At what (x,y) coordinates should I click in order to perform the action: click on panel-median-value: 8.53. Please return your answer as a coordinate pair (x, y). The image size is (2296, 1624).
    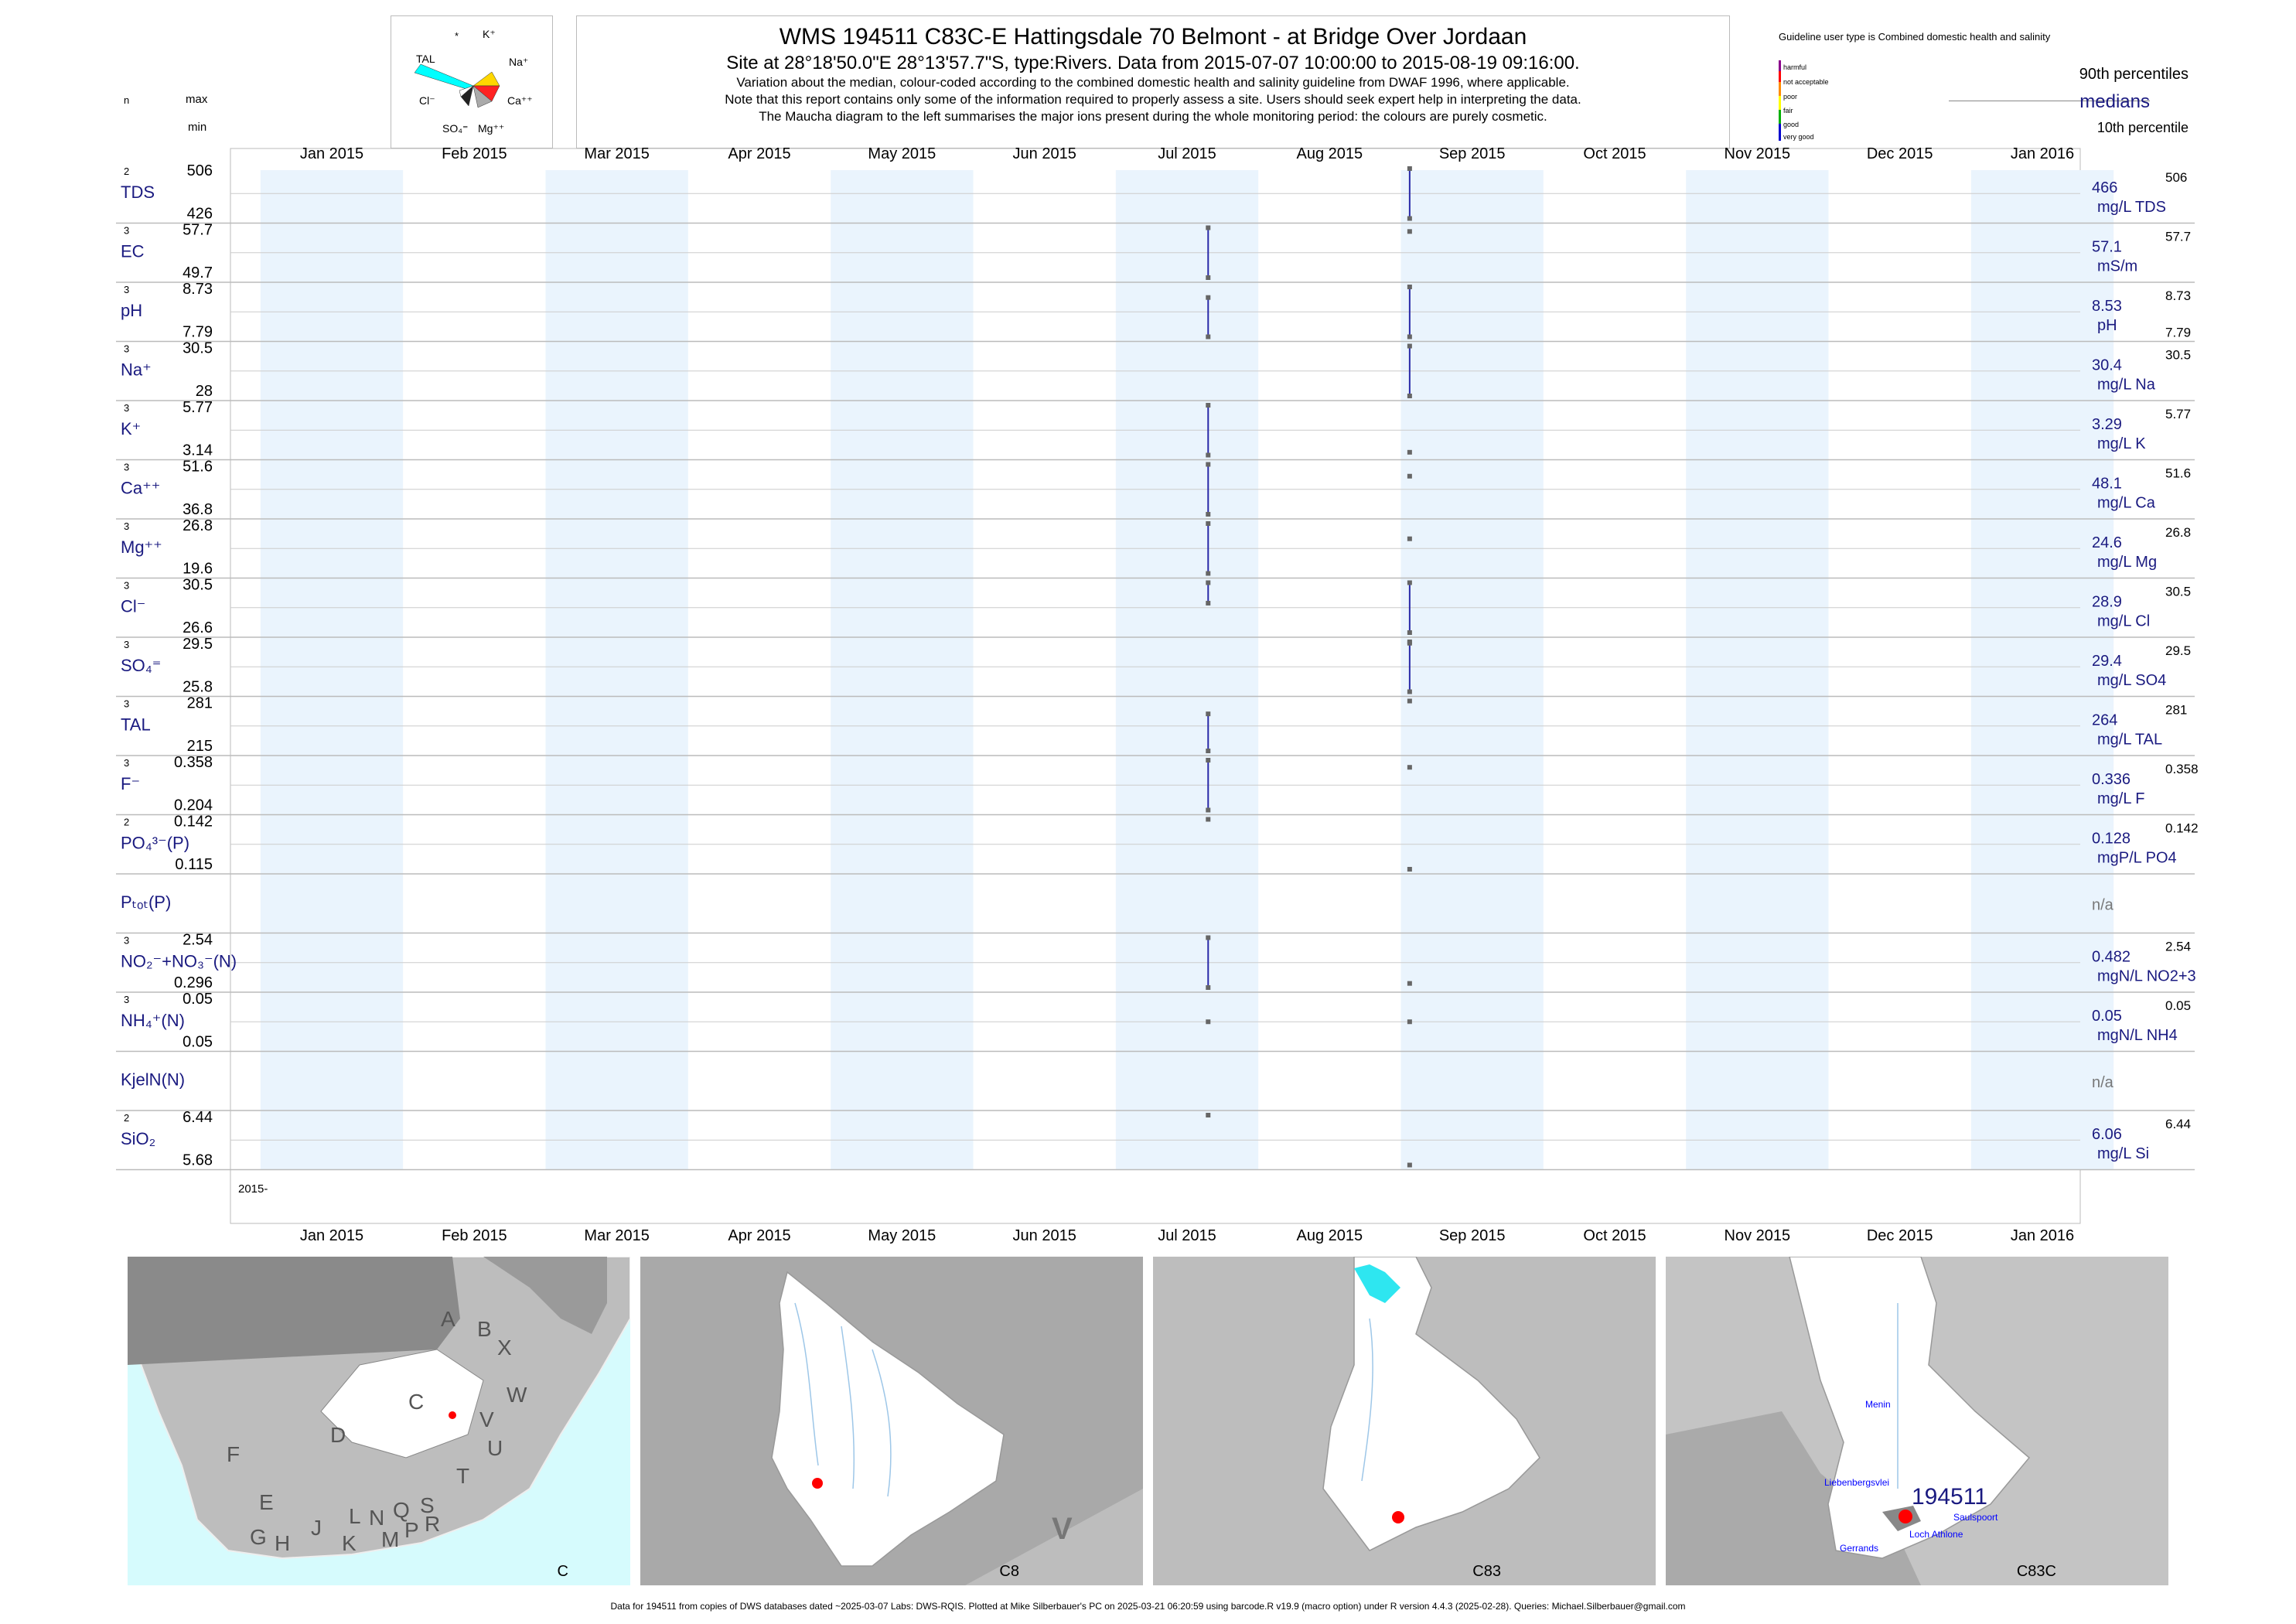
    Looking at the image, I should click on (2107, 306).